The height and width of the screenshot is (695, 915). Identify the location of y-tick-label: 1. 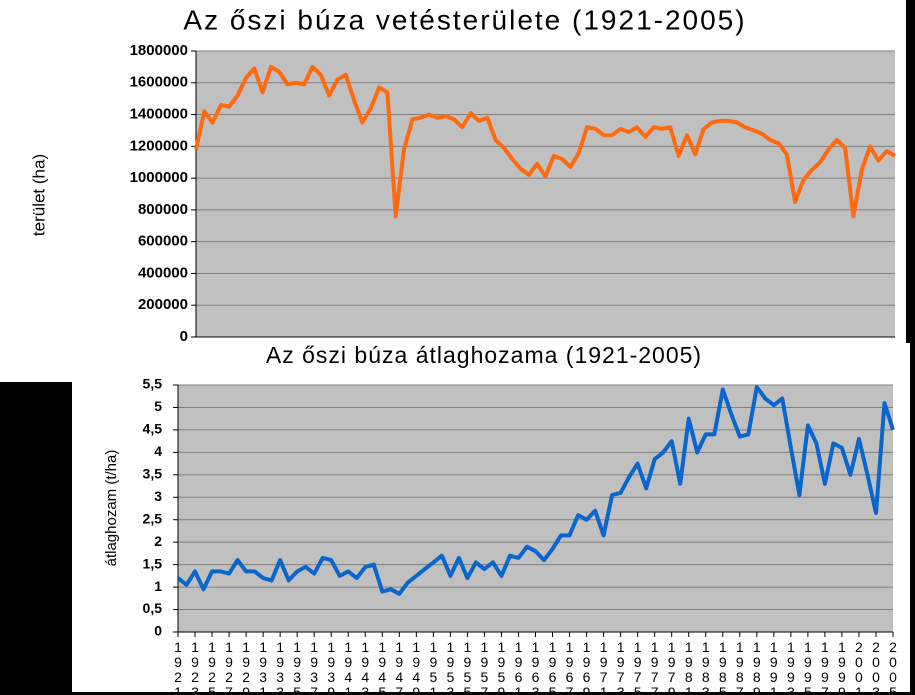
(158, 586).